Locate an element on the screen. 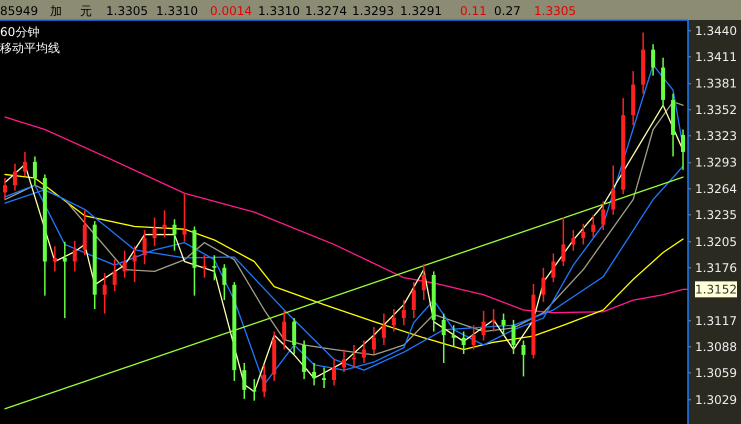 Image resolution: width=741 pixels, height=424 pixels. y-tick-label: 1.3381 is located at coordinates (716, 83).